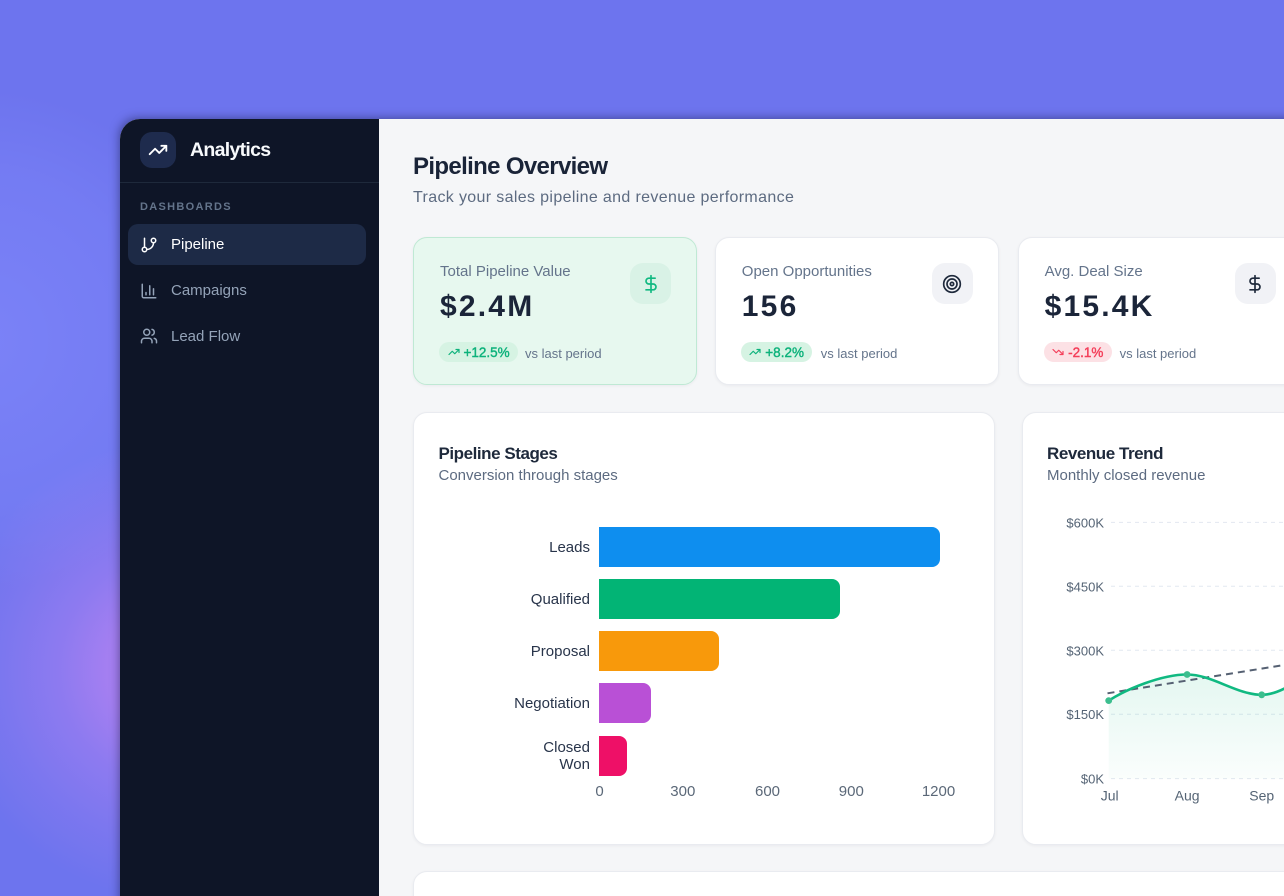  What do you see at coordinates (1109, 795) in the screenshot?
I see `svg-text: Jul` at bounding box center [1109, 795].